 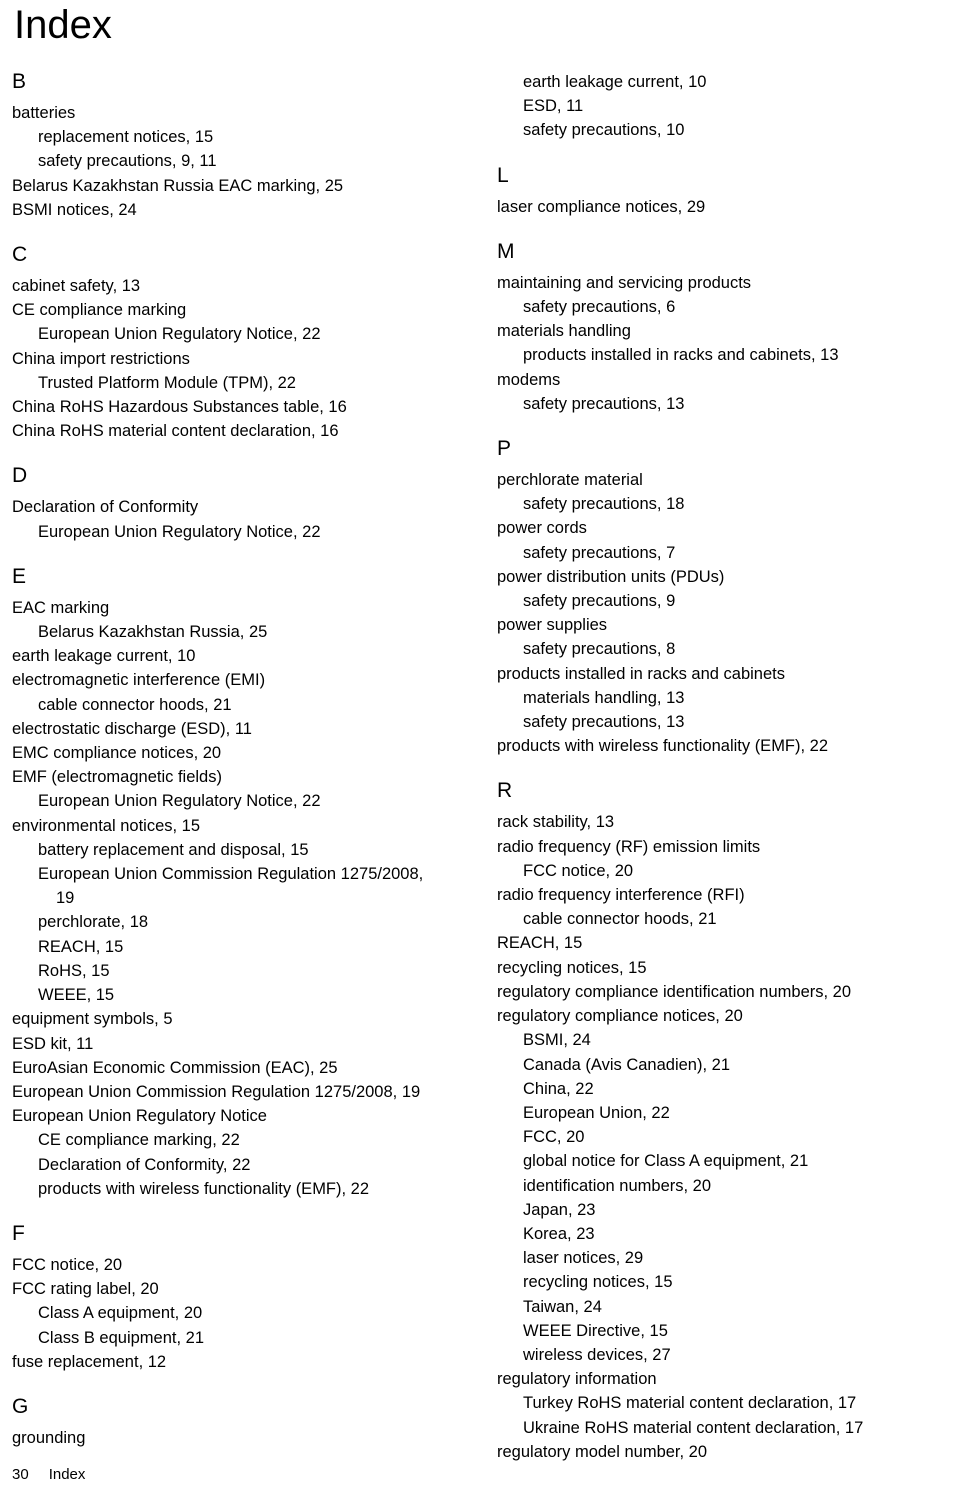 I want to click on index-entry: European Union Regulatory Notice, so click(x=139, y=1116).